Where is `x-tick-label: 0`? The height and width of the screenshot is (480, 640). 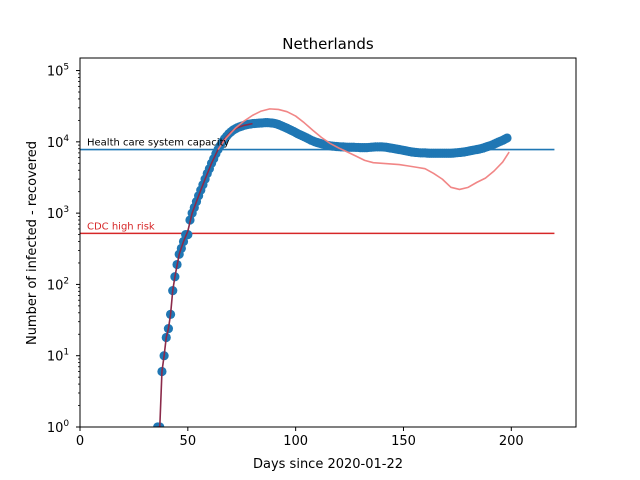 x-tick-label: 0 is located at coordinates (80, 441).